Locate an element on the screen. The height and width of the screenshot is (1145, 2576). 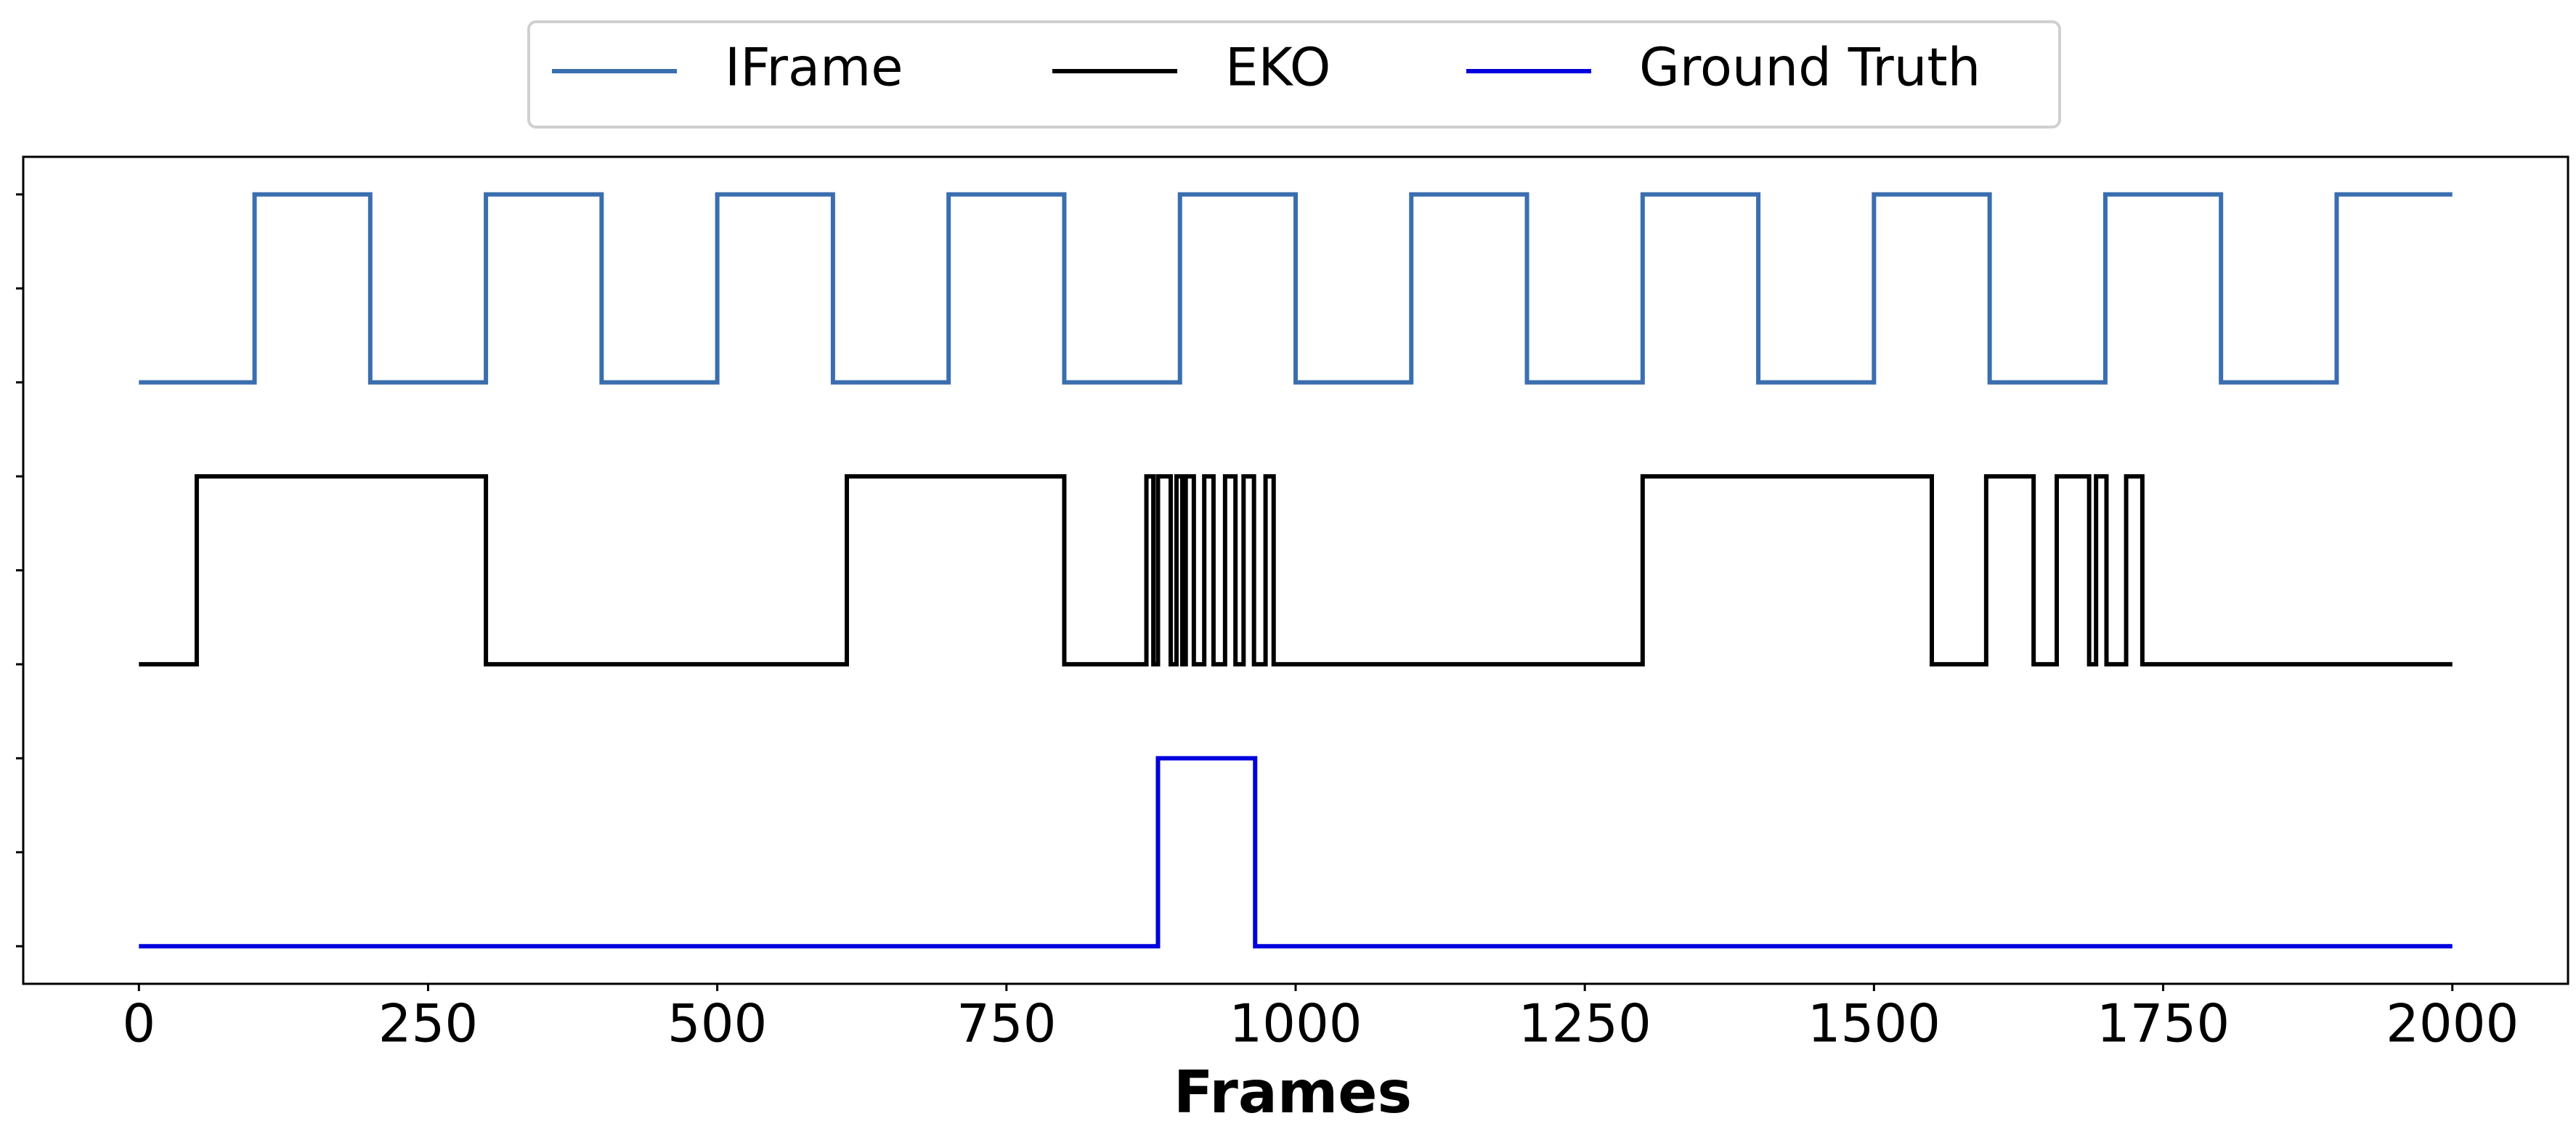
x-axis-label: Frames is located at coordinates (1293, 1092).